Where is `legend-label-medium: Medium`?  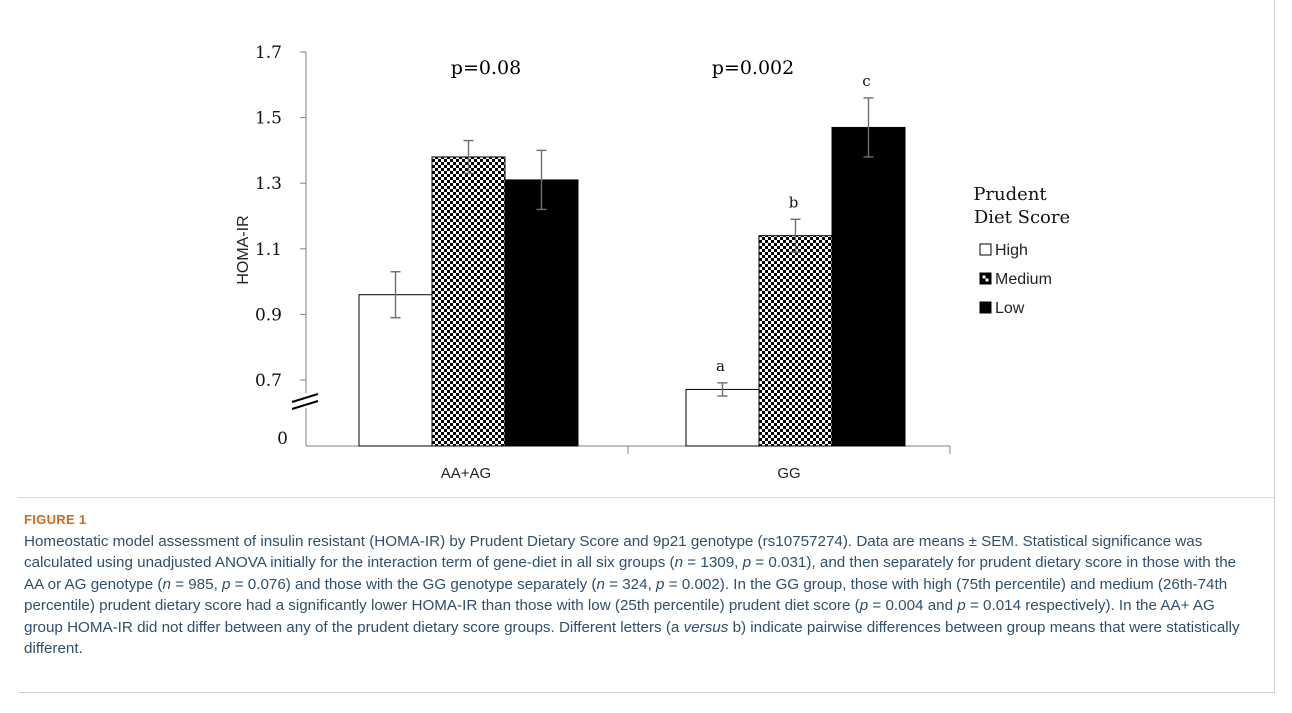 legend-label-medium: Medium is located at coordinates (1023, 279).